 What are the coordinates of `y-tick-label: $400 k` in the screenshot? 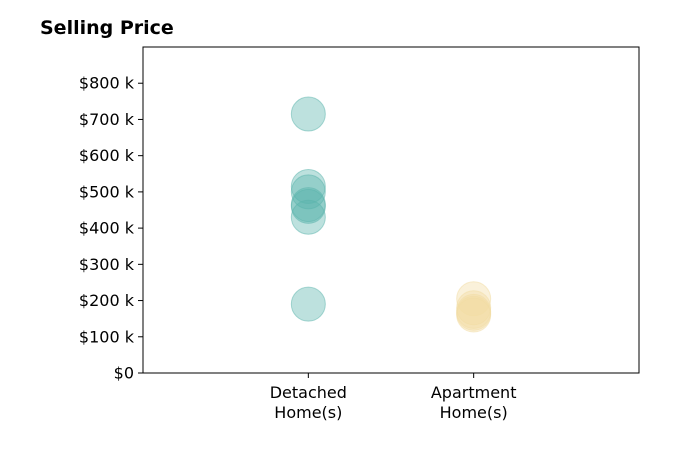 It's located at (107, 228).